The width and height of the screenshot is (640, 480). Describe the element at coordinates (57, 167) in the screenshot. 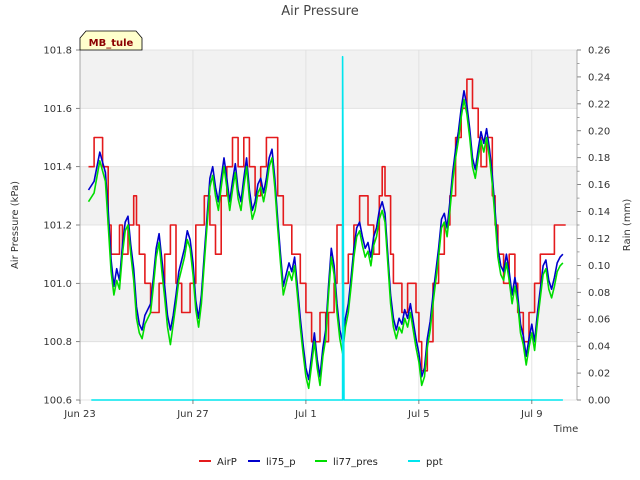

I see `y-tick-label: 101.4` at that location.